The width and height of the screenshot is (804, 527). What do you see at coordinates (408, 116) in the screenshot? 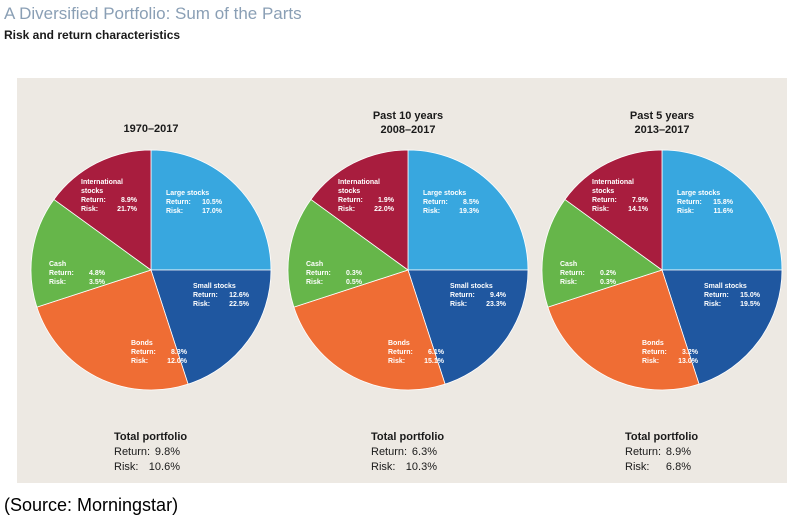
I see `pie-title: Past 10 years` at bounding box center [408, 116].